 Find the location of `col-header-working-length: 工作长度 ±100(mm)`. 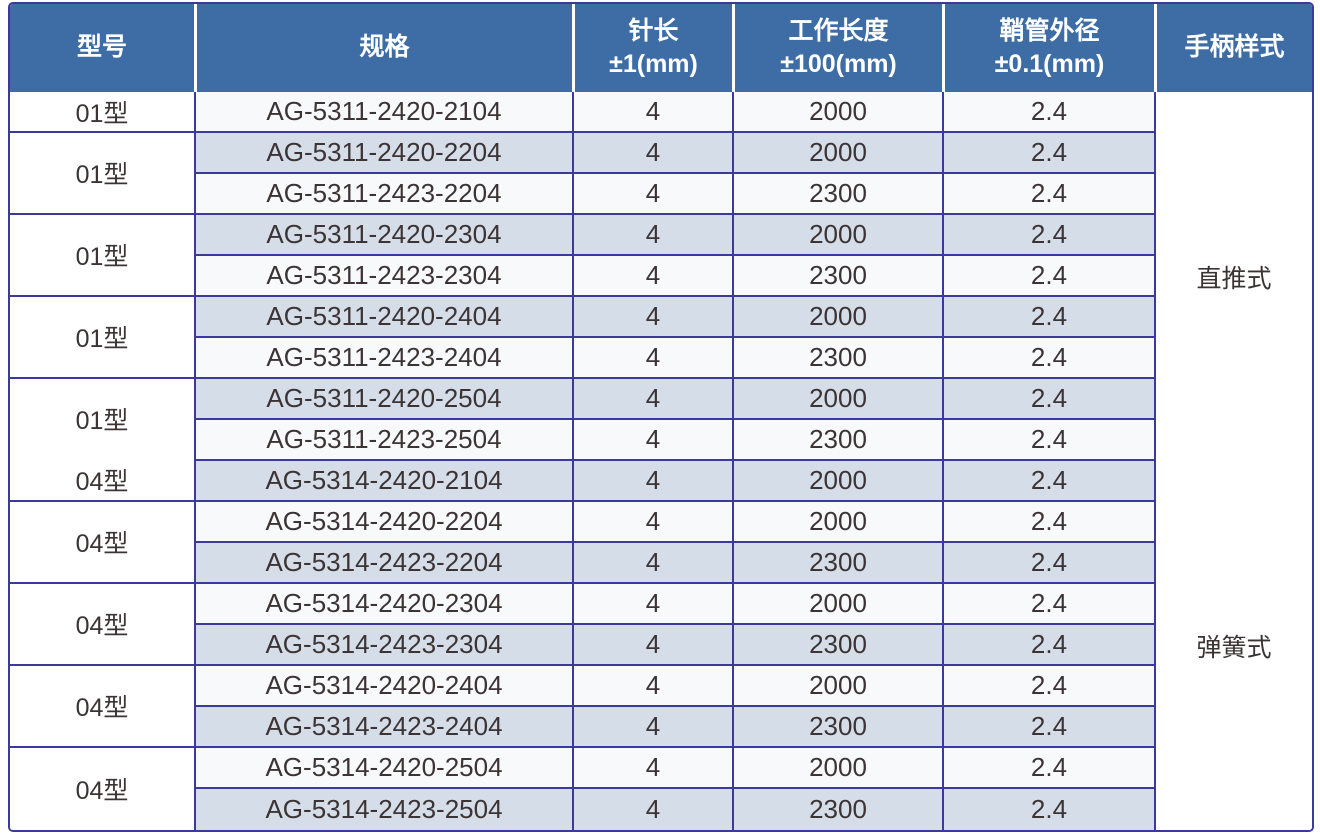

col-header-working-length: 工作长度 ±100(mm) is located at coordinates (837, 48).